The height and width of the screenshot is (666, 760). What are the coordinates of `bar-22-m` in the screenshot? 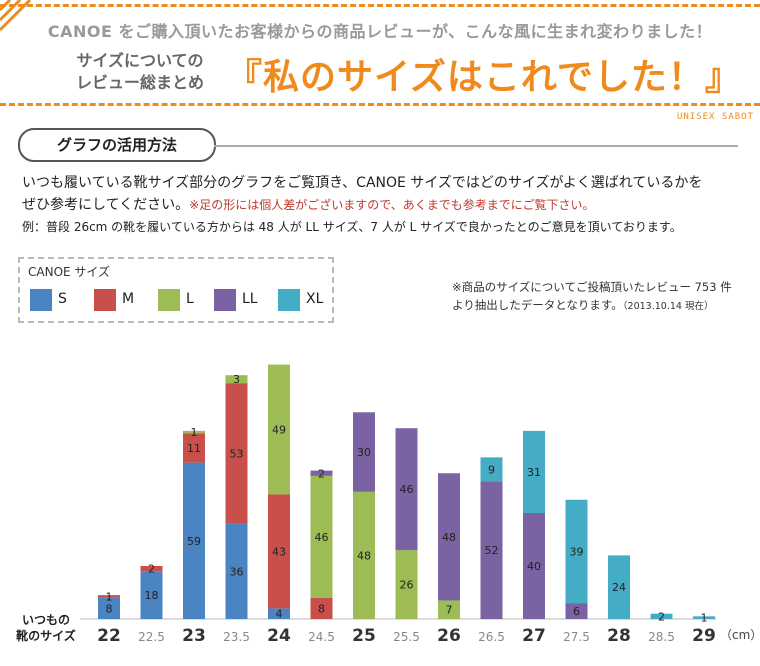 It's located at (109, 596).